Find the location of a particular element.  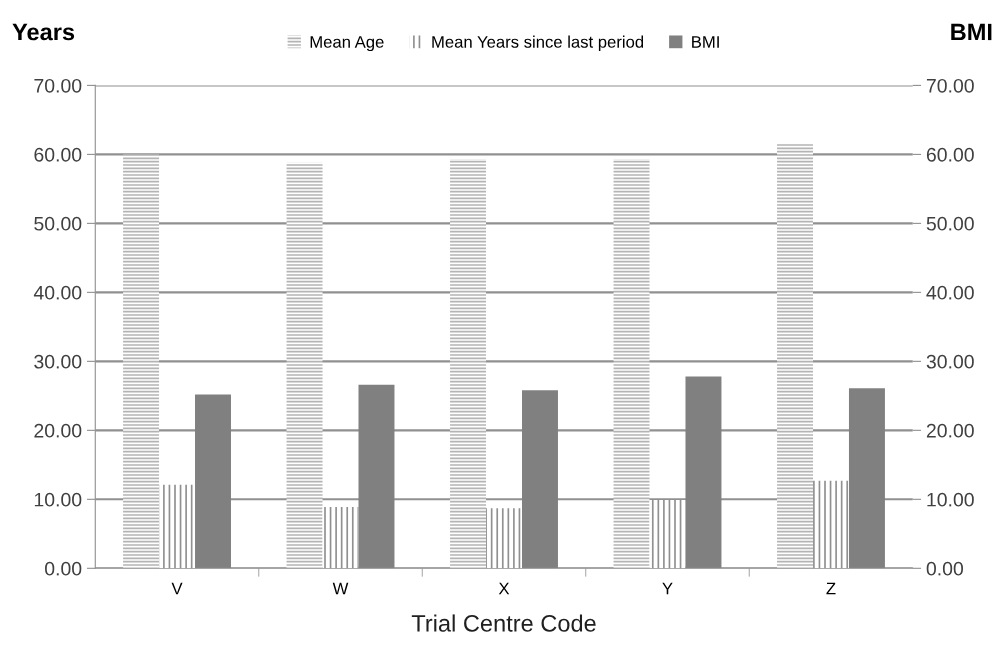

x-tick-label: V is located at coordinates (177, 588).